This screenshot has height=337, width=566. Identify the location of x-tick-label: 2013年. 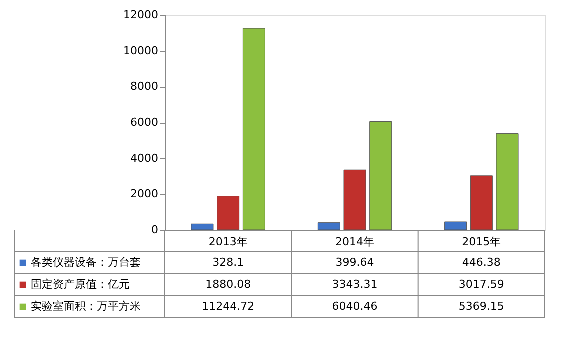
(228, 242).